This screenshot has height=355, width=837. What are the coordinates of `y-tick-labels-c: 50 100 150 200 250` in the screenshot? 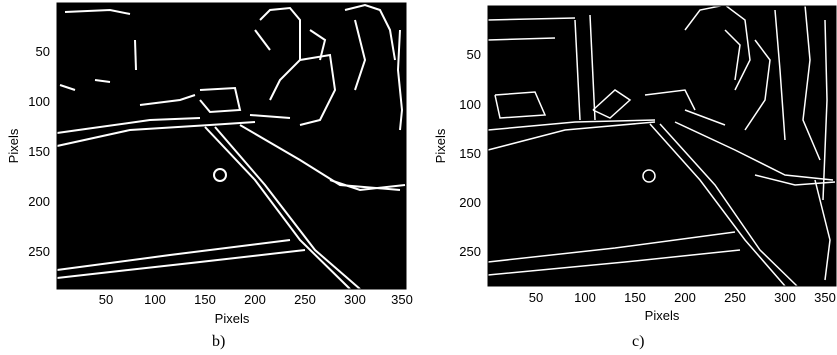 It's located at (470, 153).